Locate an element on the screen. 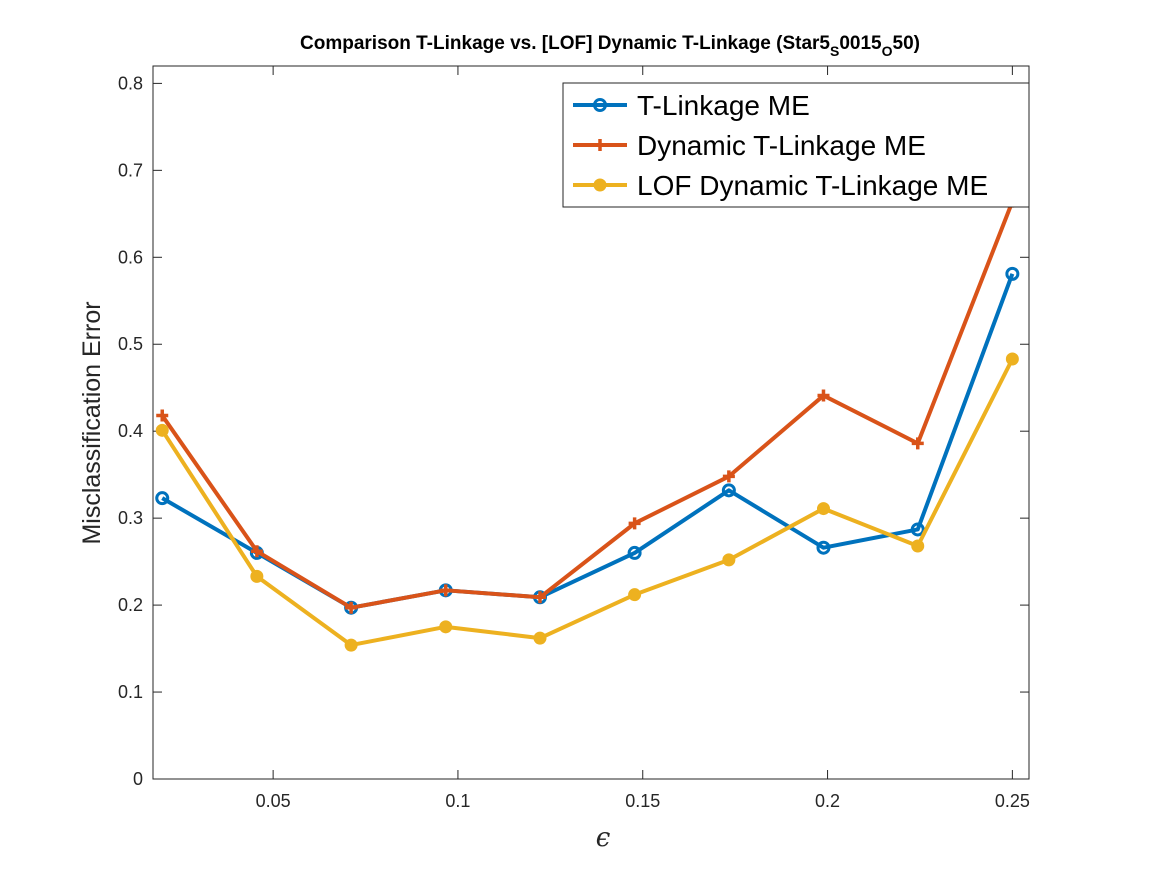 The width and height of the screenshot is (1167, 875). x-tick-label: 0.05 is located at coordinates (273, 801).